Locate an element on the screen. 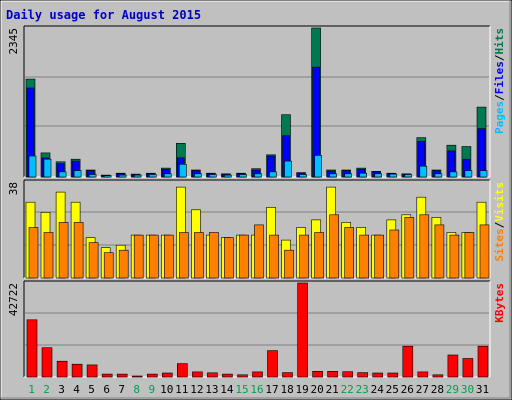 This screenshot has height=400, width=512. day-label-14: 14 is located at coordinates (227, 389).